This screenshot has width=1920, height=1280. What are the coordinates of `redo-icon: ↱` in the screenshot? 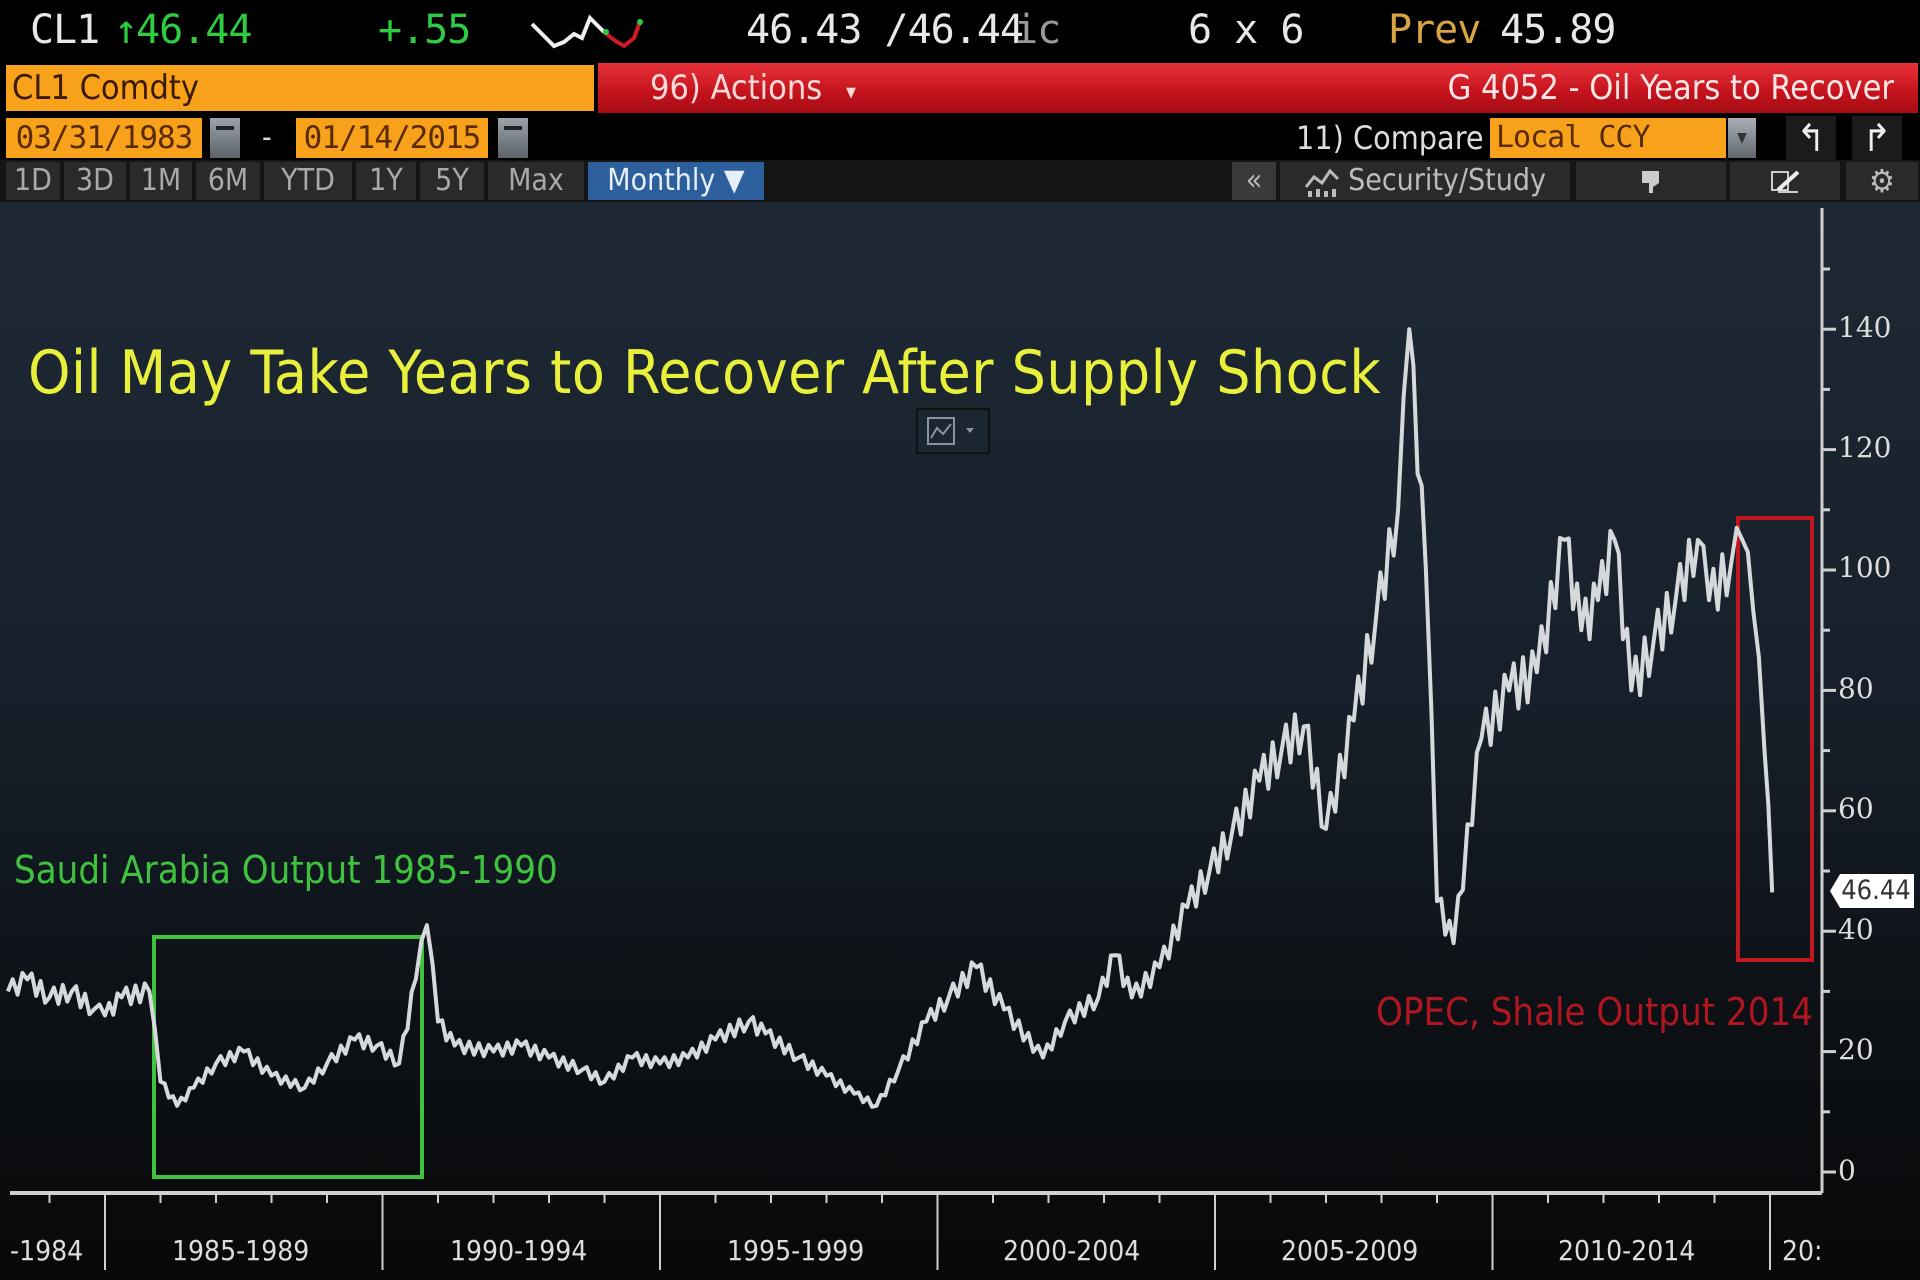 It's located at (1877, 138).